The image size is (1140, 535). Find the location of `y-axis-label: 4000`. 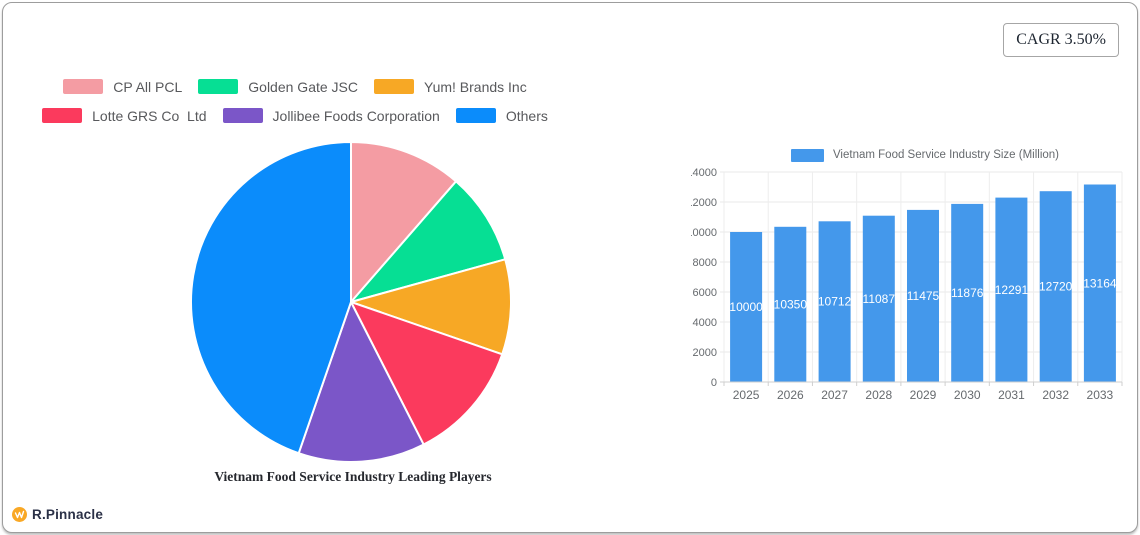

y-axis-label: 4000 is located at coordinates (705, 323).